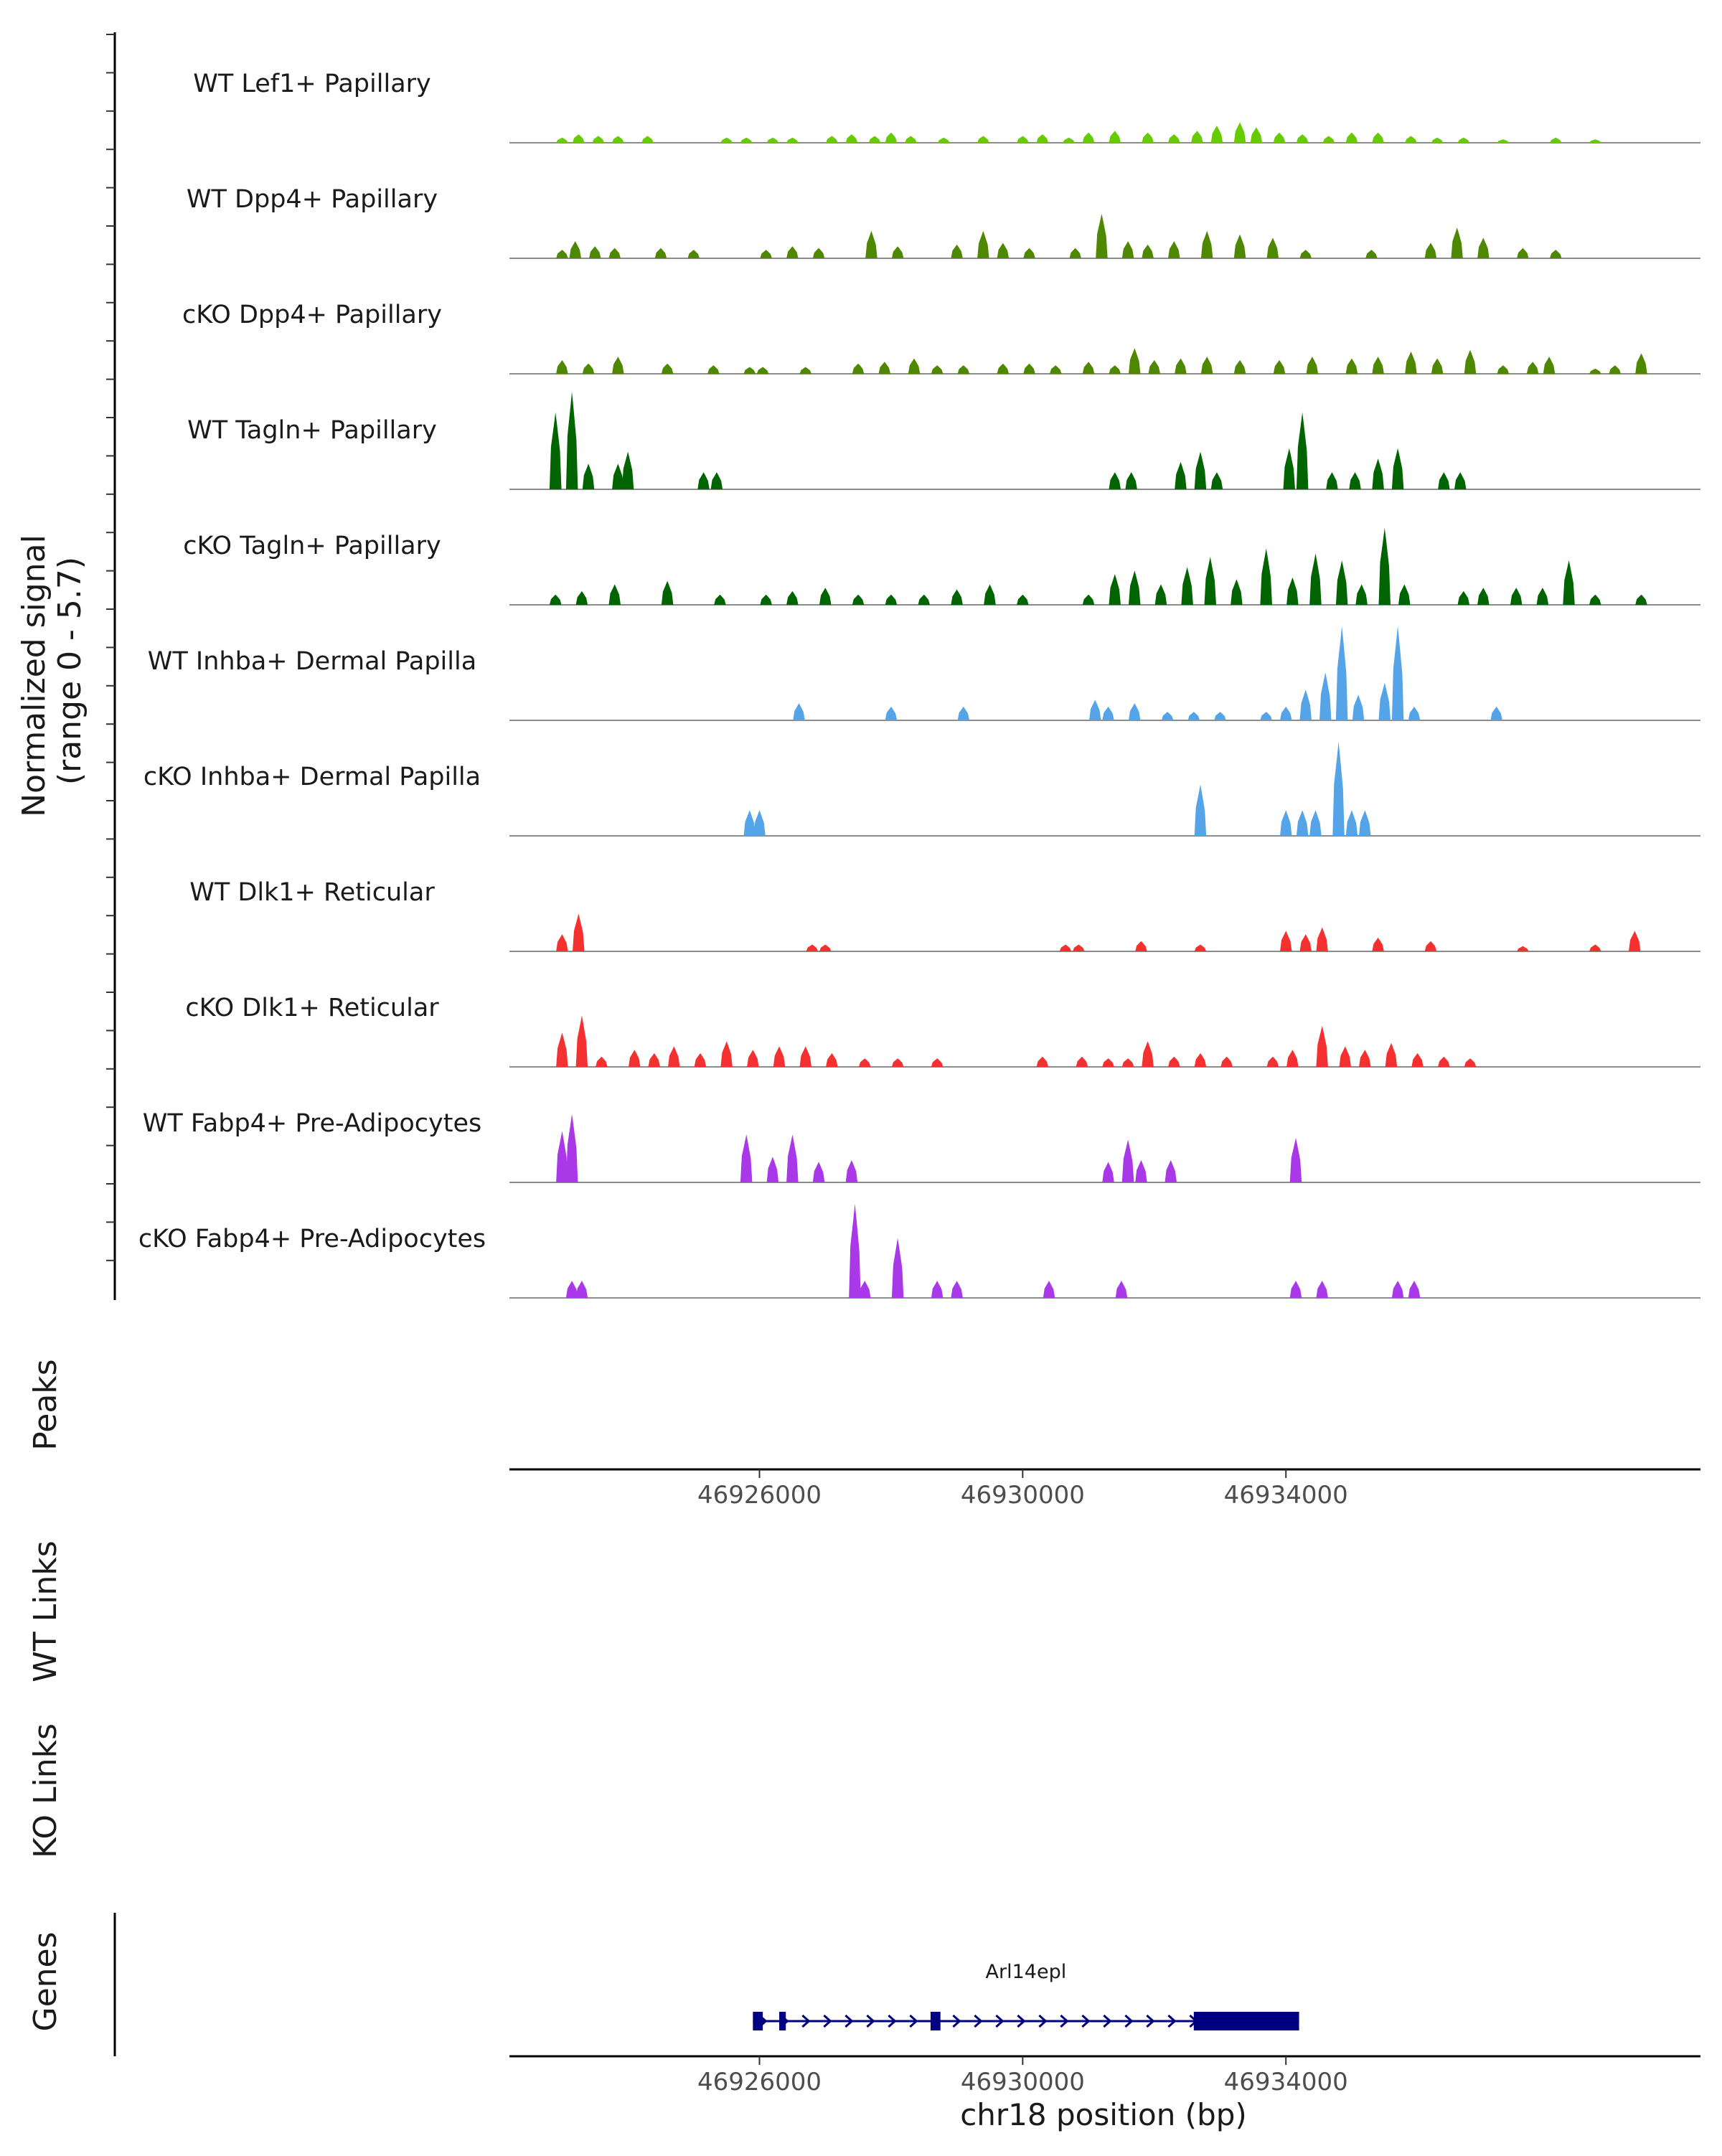 The height and width of the screenshot is (2156, 1722). I want to click on track-9: cKO Dlk1+ Reticular, so click(943, 1031).